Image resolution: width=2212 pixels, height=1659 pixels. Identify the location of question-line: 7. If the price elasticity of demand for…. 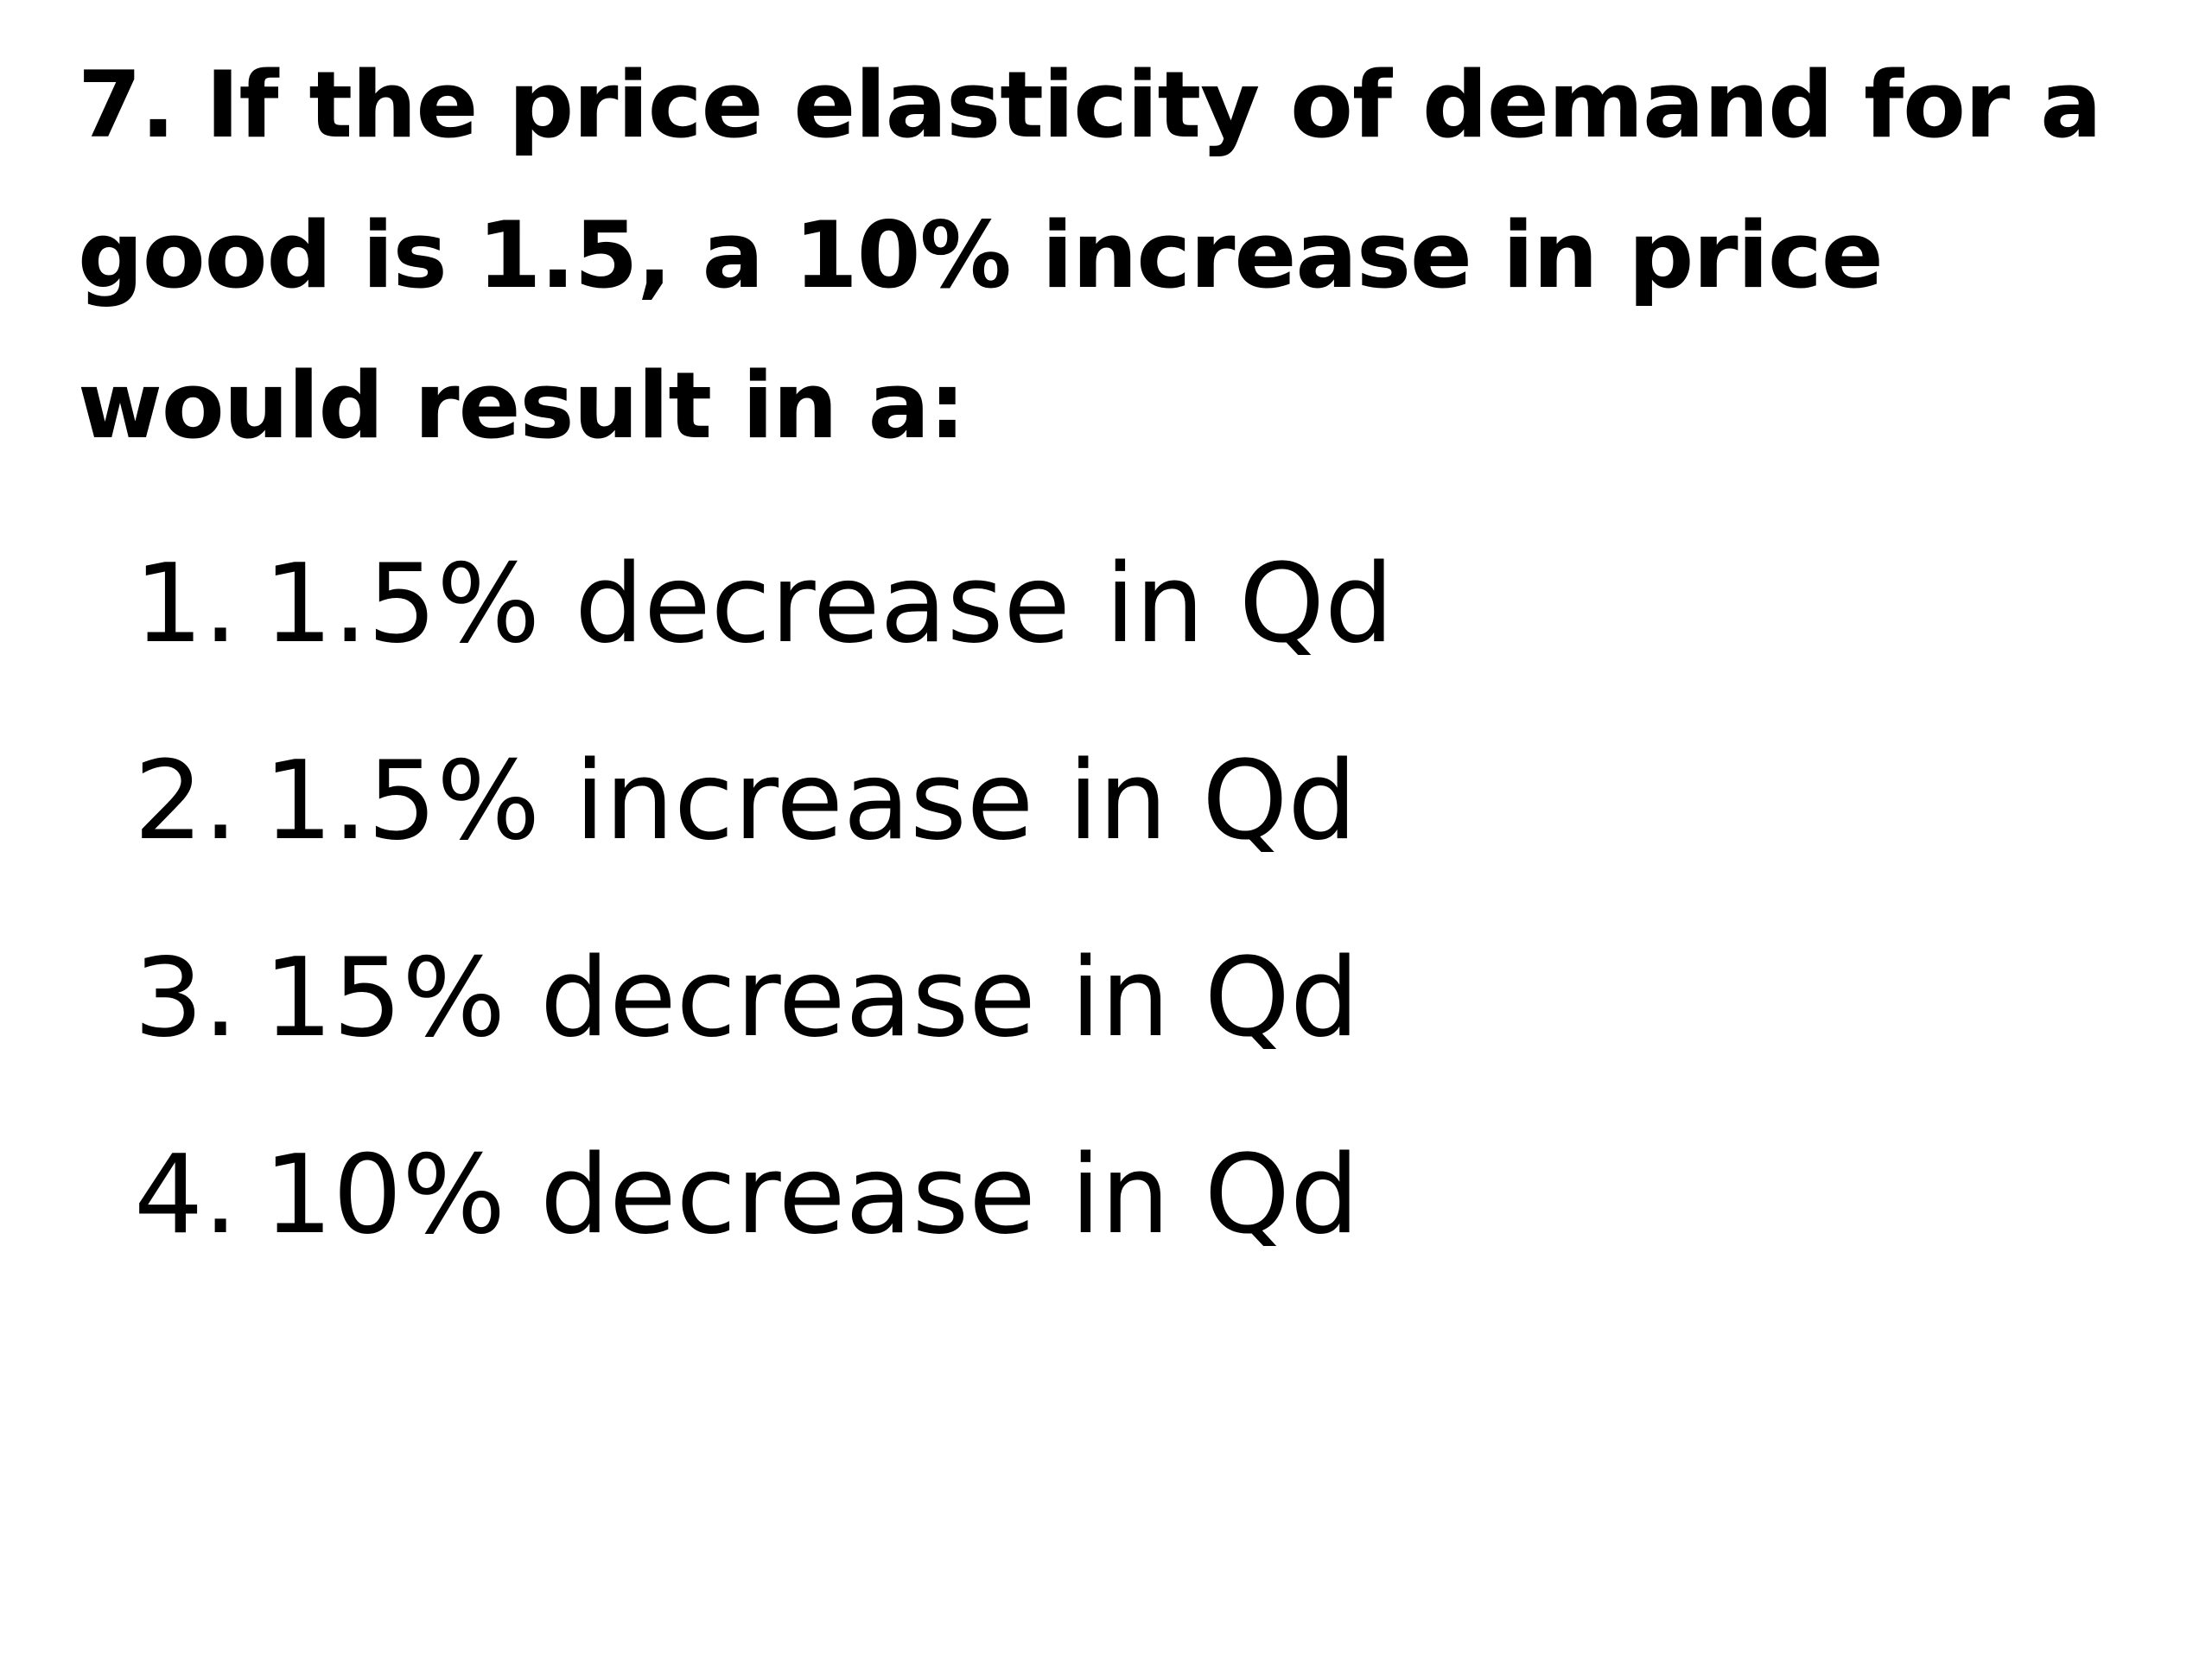
(1090, 105).